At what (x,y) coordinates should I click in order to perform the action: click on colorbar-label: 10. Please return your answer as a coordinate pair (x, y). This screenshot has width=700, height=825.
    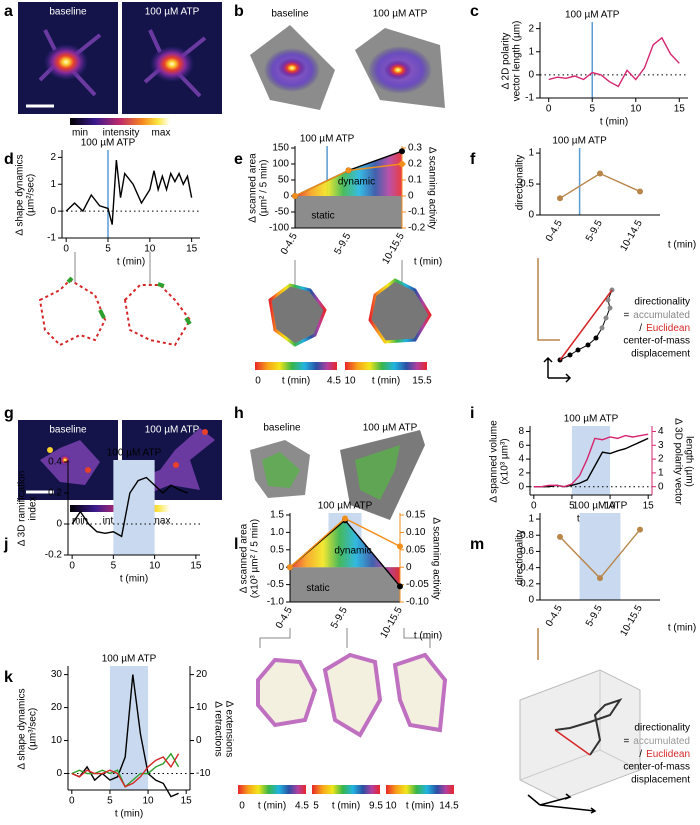
    Looking at the image, I should click on (391, 806).